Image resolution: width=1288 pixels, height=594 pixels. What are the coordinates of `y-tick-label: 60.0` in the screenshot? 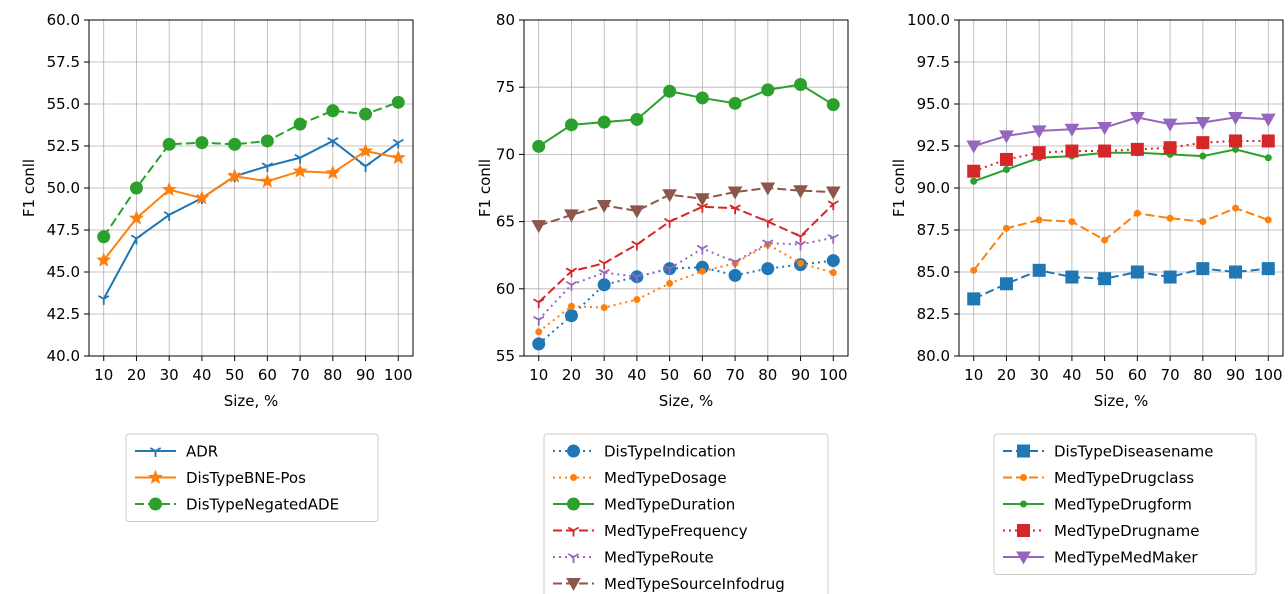 It's located at (63, 20).